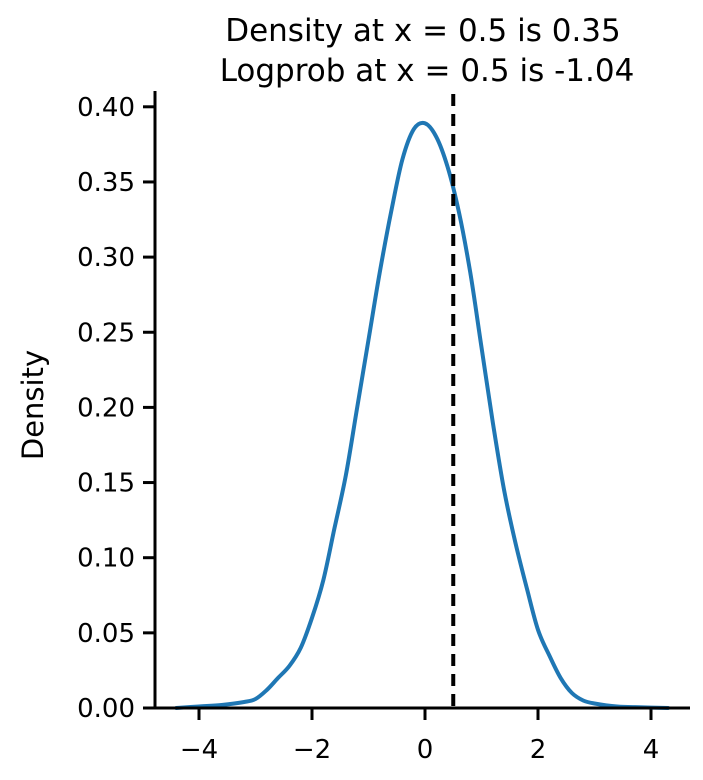 This screenshot has height=780, width=703. I want to click on chart-title-line-2: Logprob at x = 0.5 is -1.04, so click(427, 71).